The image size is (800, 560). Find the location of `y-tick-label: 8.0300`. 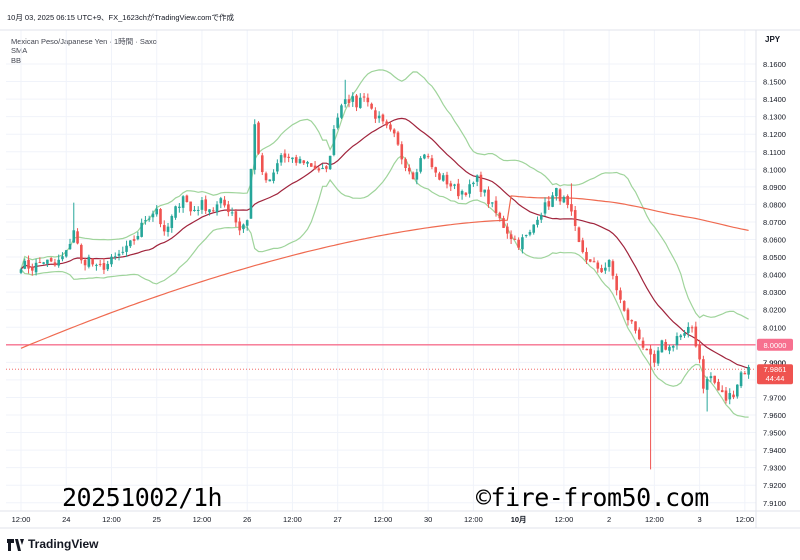

y-tick-label: 8.0300 is located at coordinates (774, 292).